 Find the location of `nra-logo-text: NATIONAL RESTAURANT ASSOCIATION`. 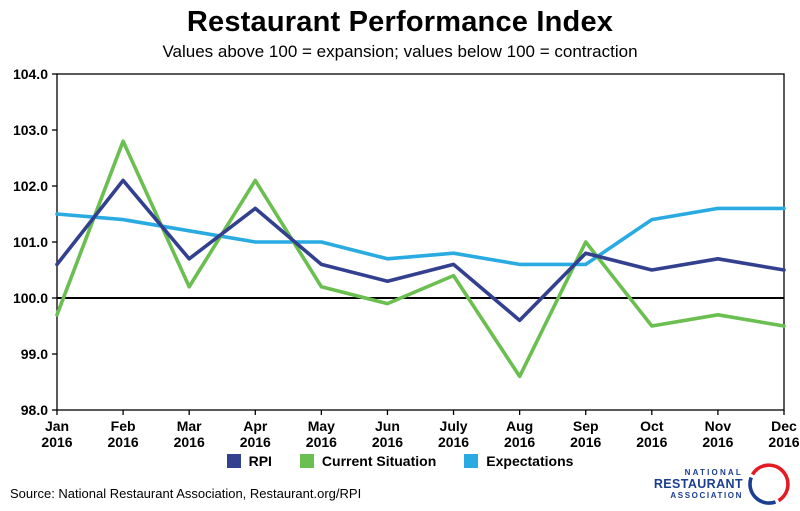

nra-logo-text: NATIONAL RESTAURANT ASSOCIATION is located at coordinates (698, 484).